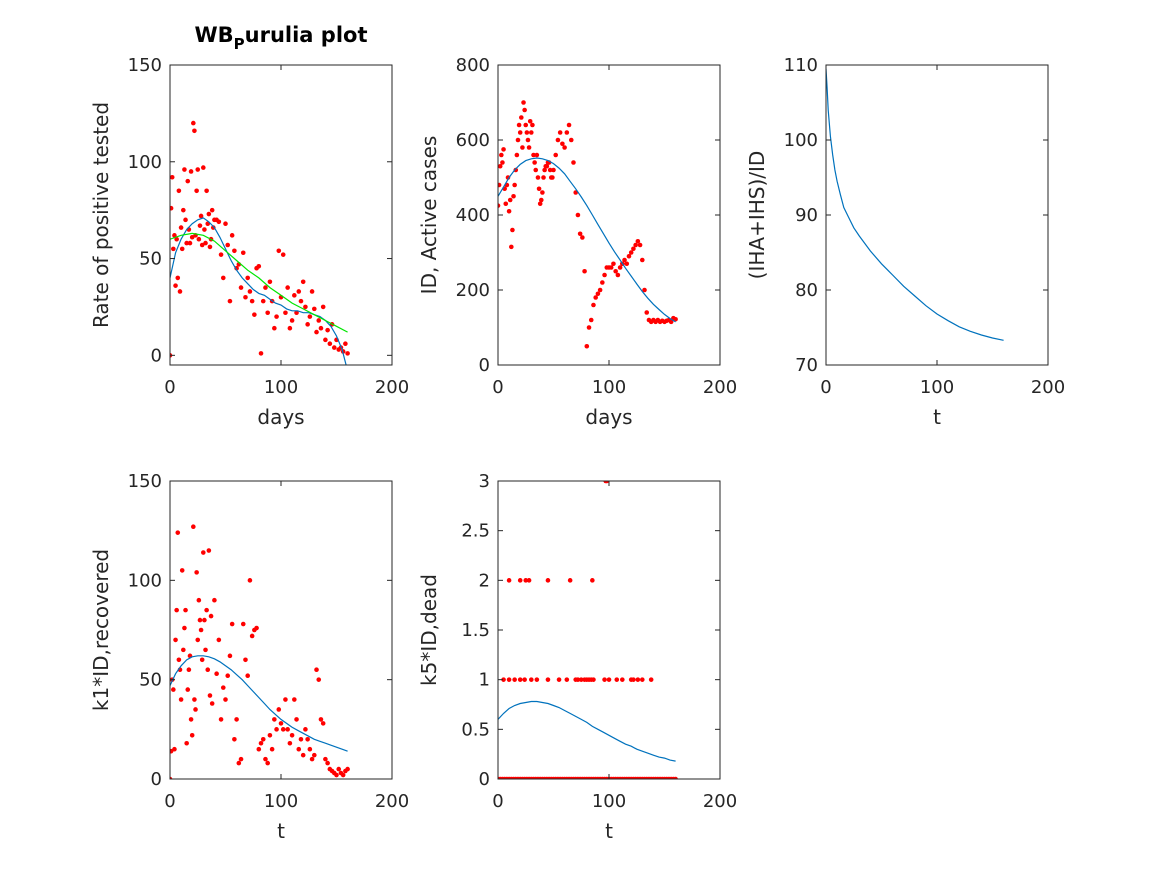  Describe the element at coordinates (806, 215) in the screenshot. I see `y-tick-label: 90` at that location.